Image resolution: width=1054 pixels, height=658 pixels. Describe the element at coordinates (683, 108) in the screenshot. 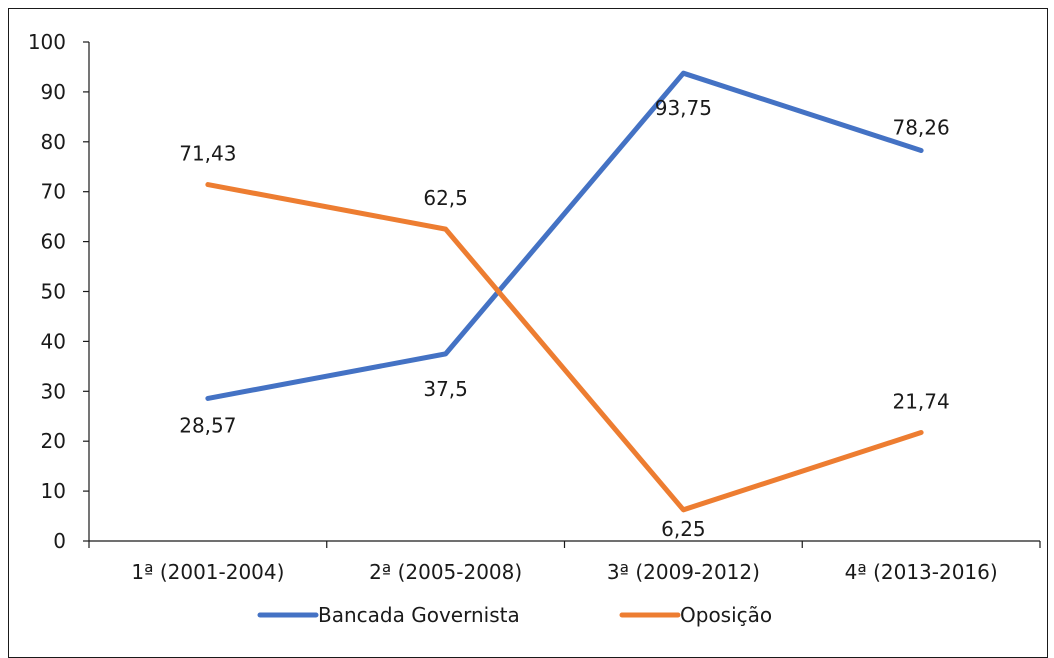

I see `data-label: 93,75` at that location.